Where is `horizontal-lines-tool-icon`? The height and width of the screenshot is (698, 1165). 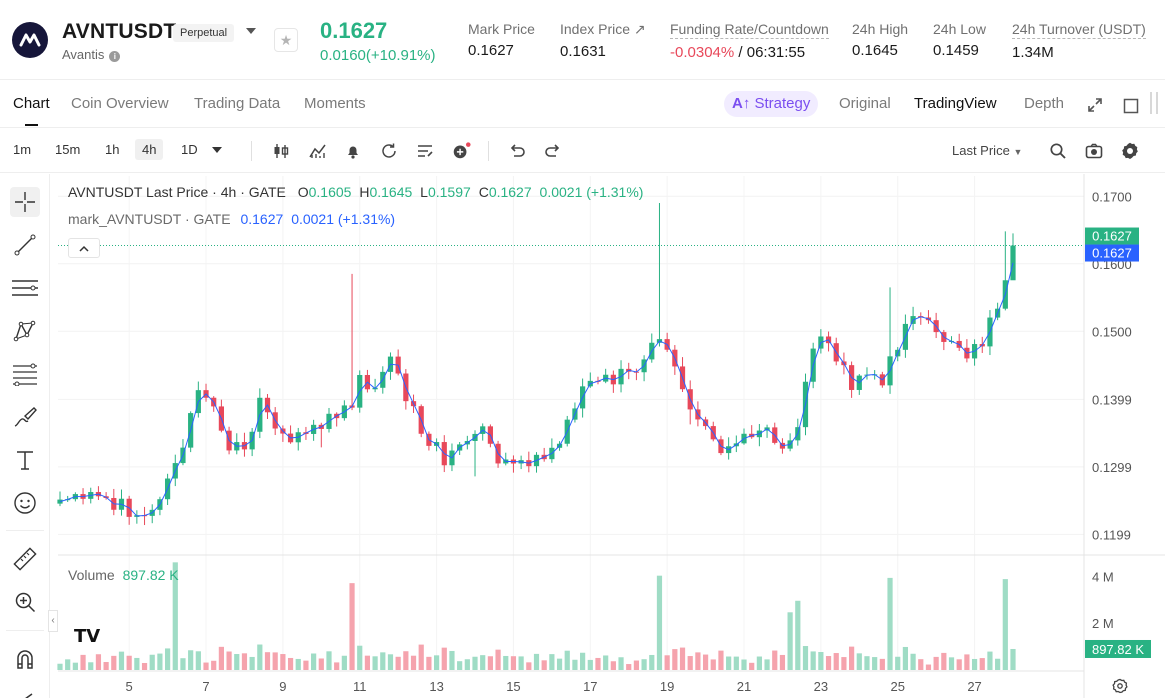
horizontal-lines-tool-icon is located at coordinates (25, 288).